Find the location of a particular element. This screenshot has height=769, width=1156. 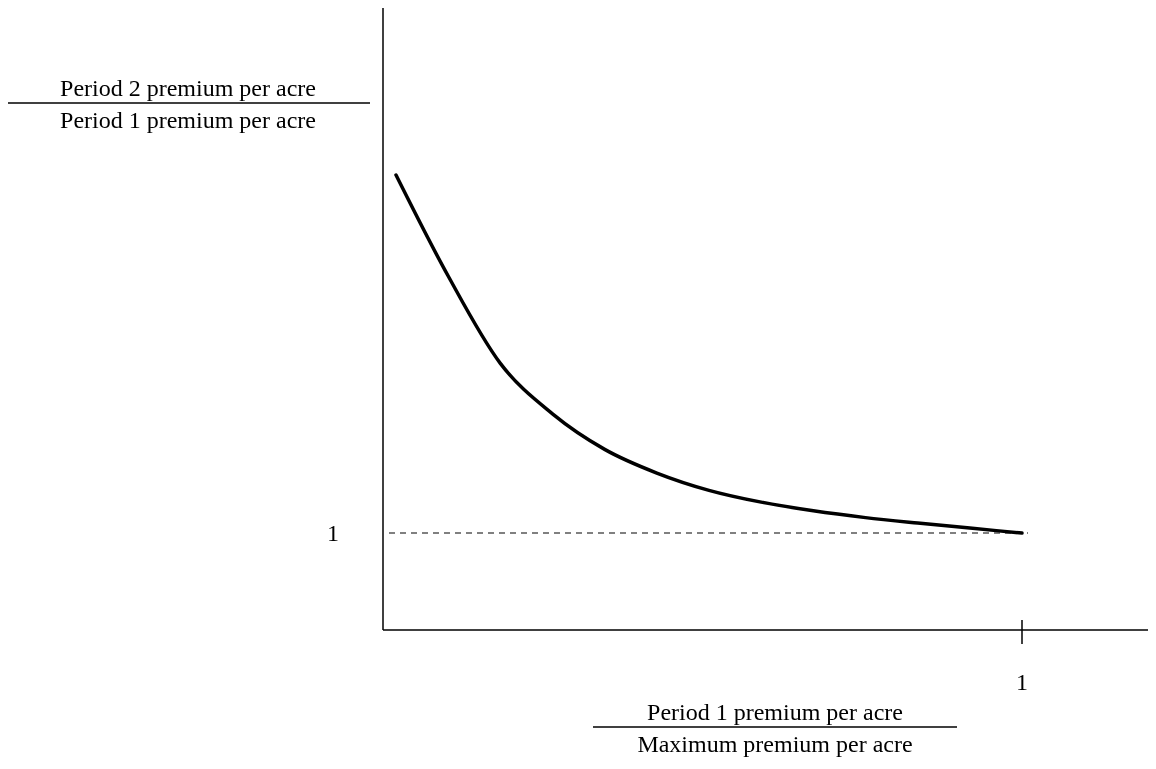

x-axis-title: Period 1 premium per acre Maximum premium per acre is located at coordinates (775, 728).